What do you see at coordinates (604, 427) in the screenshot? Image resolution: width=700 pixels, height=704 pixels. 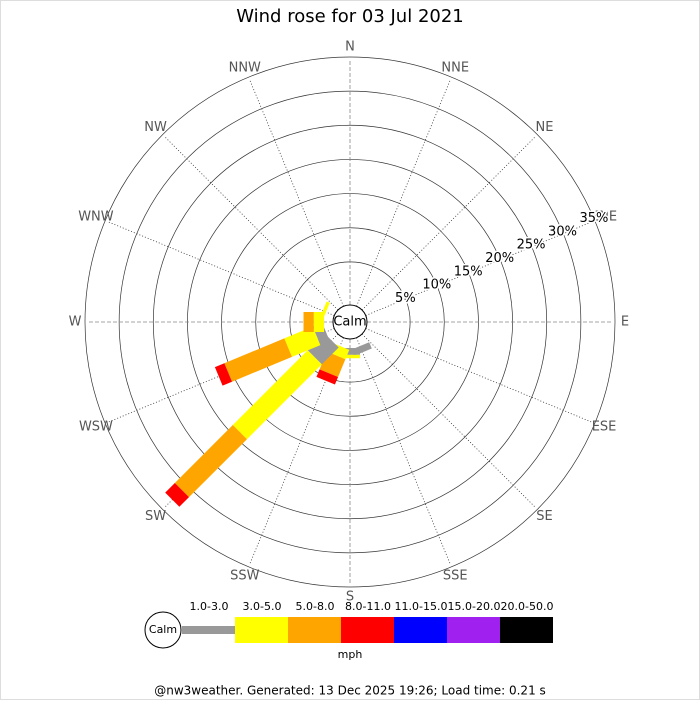 I see `direction-label: ESE` at bounding box center [604, 427].